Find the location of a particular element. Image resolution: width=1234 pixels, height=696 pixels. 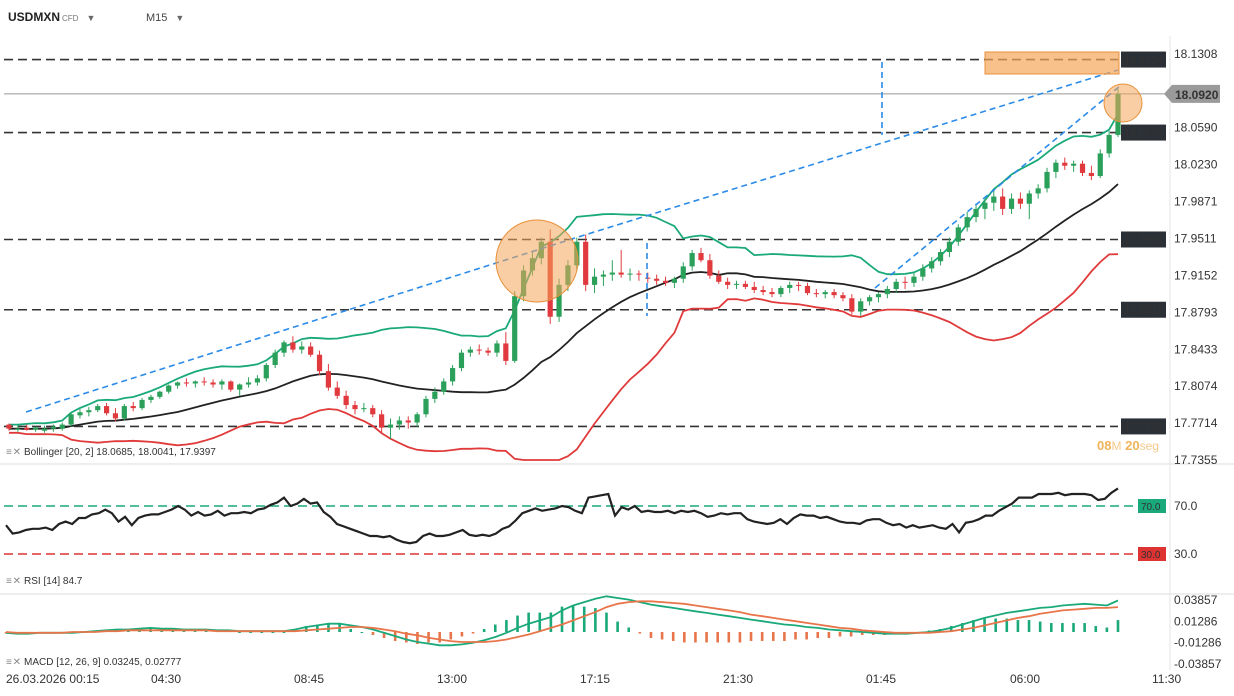

price-tick-label: 17.7355 is located at coordinates (1196, 460).